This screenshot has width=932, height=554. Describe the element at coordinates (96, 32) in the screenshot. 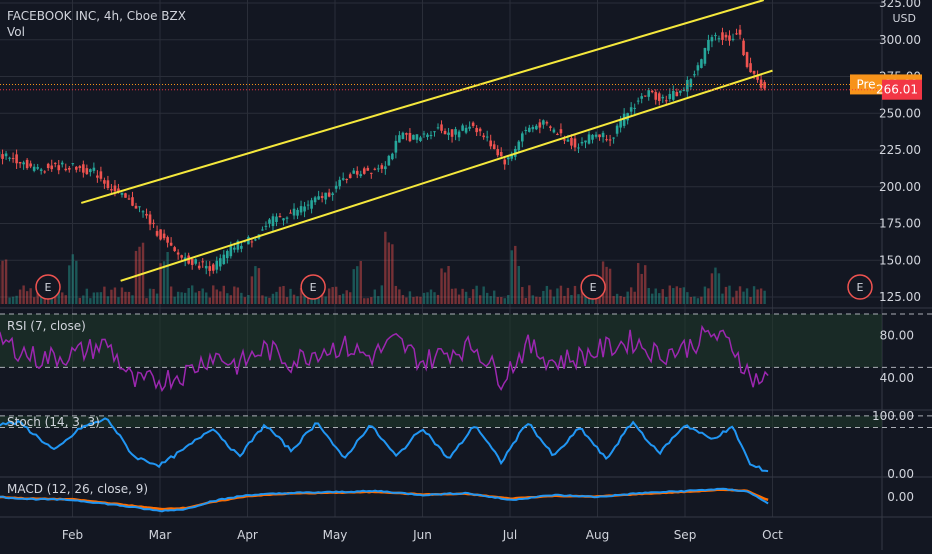

I see `volume-label: Vol` at that location.